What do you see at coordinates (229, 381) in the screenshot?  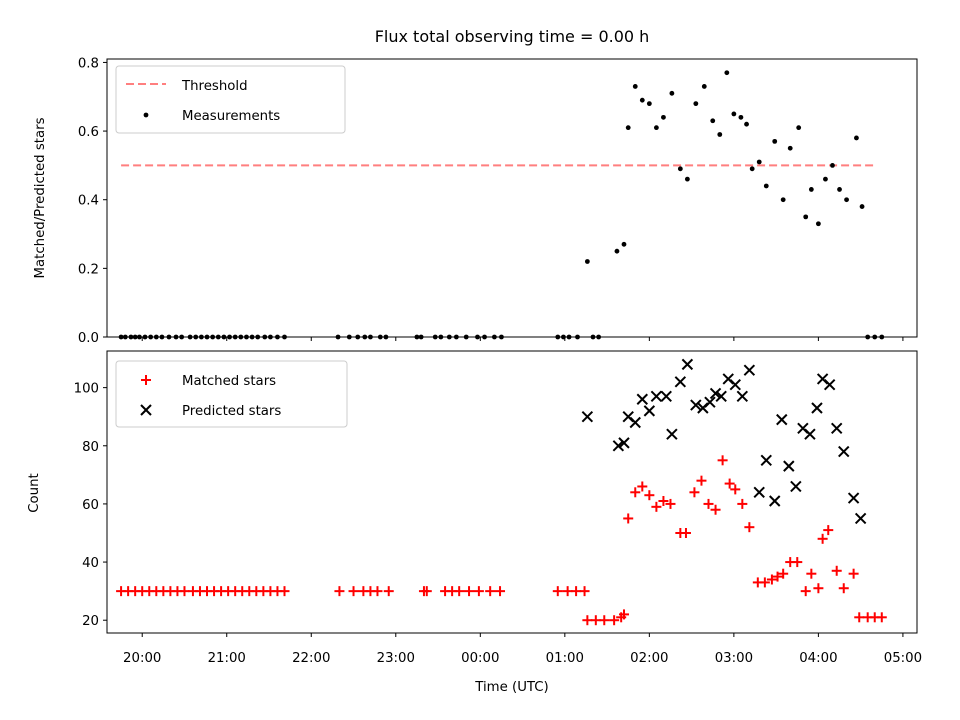 I see `legend-matched-label: Matched stars` at bounding box center [229, 381].